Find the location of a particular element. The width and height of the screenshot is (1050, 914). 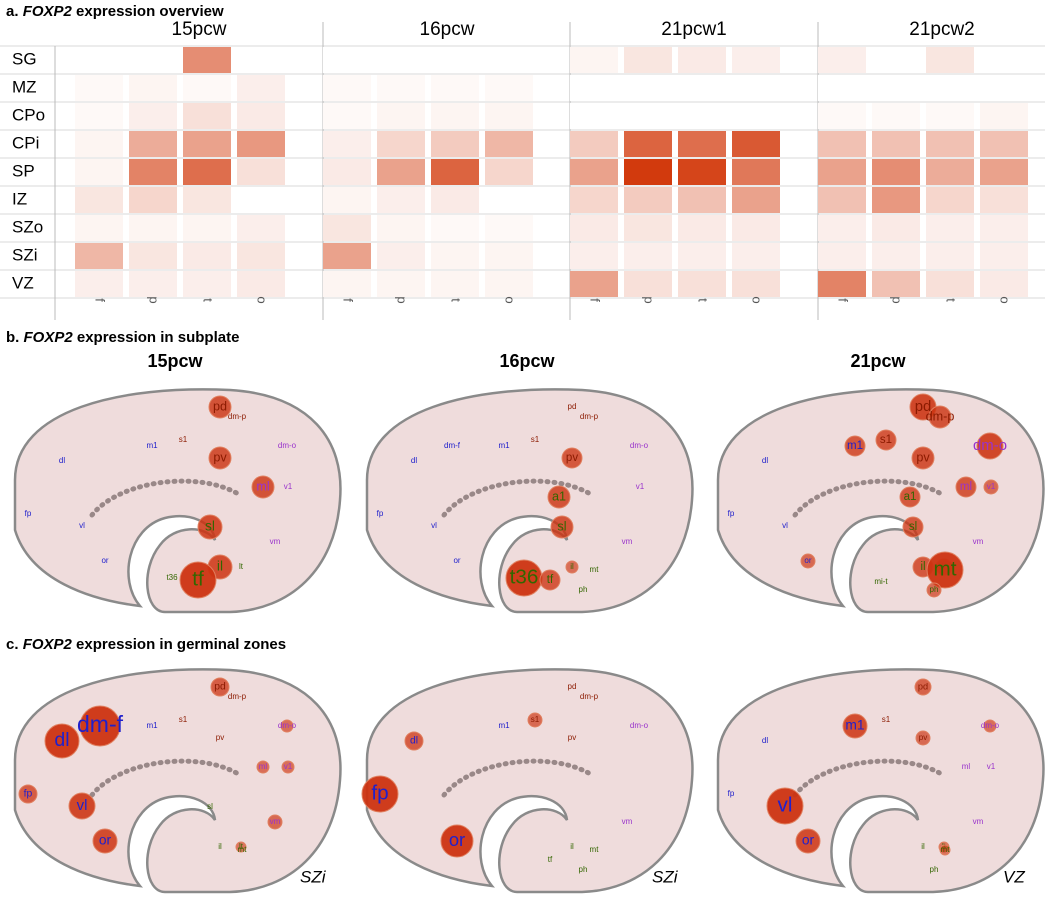

region-label: a1 is located at coordinates (910, 497).